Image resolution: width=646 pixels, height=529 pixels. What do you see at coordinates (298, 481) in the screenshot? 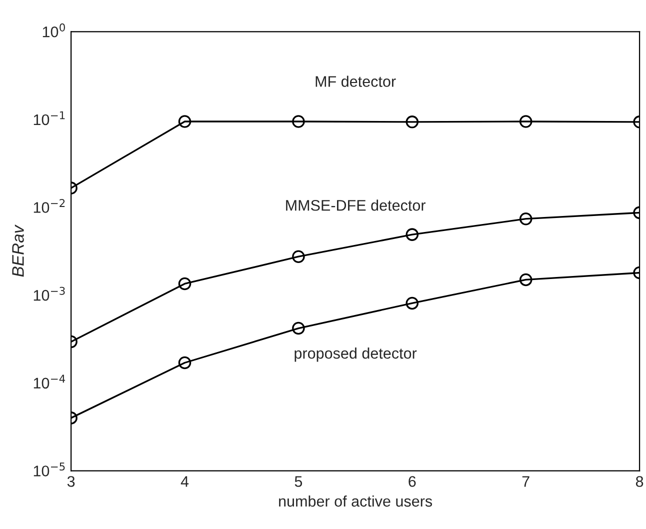
I see `x-tick-label: 5` at bounding box center [298, 481].